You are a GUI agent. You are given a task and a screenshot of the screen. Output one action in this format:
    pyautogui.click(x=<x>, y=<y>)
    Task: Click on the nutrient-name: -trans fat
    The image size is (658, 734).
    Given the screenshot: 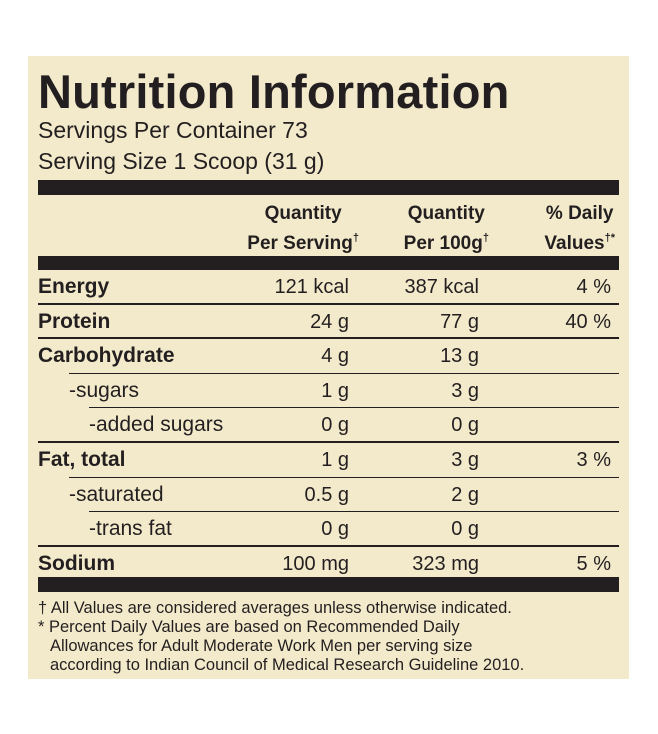 What is the action you would take?
    pyautogui.click(x=130, y=529)
    